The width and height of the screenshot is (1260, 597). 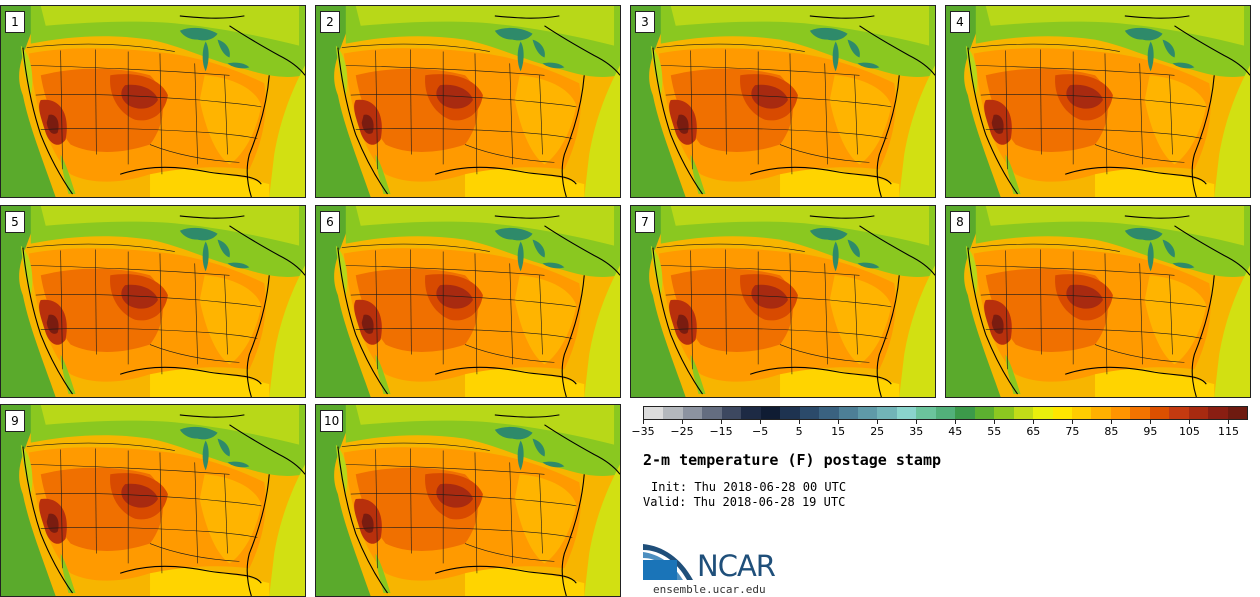 I want to click on ncar-logo-text: NCAR, so click(x=736, y=566).